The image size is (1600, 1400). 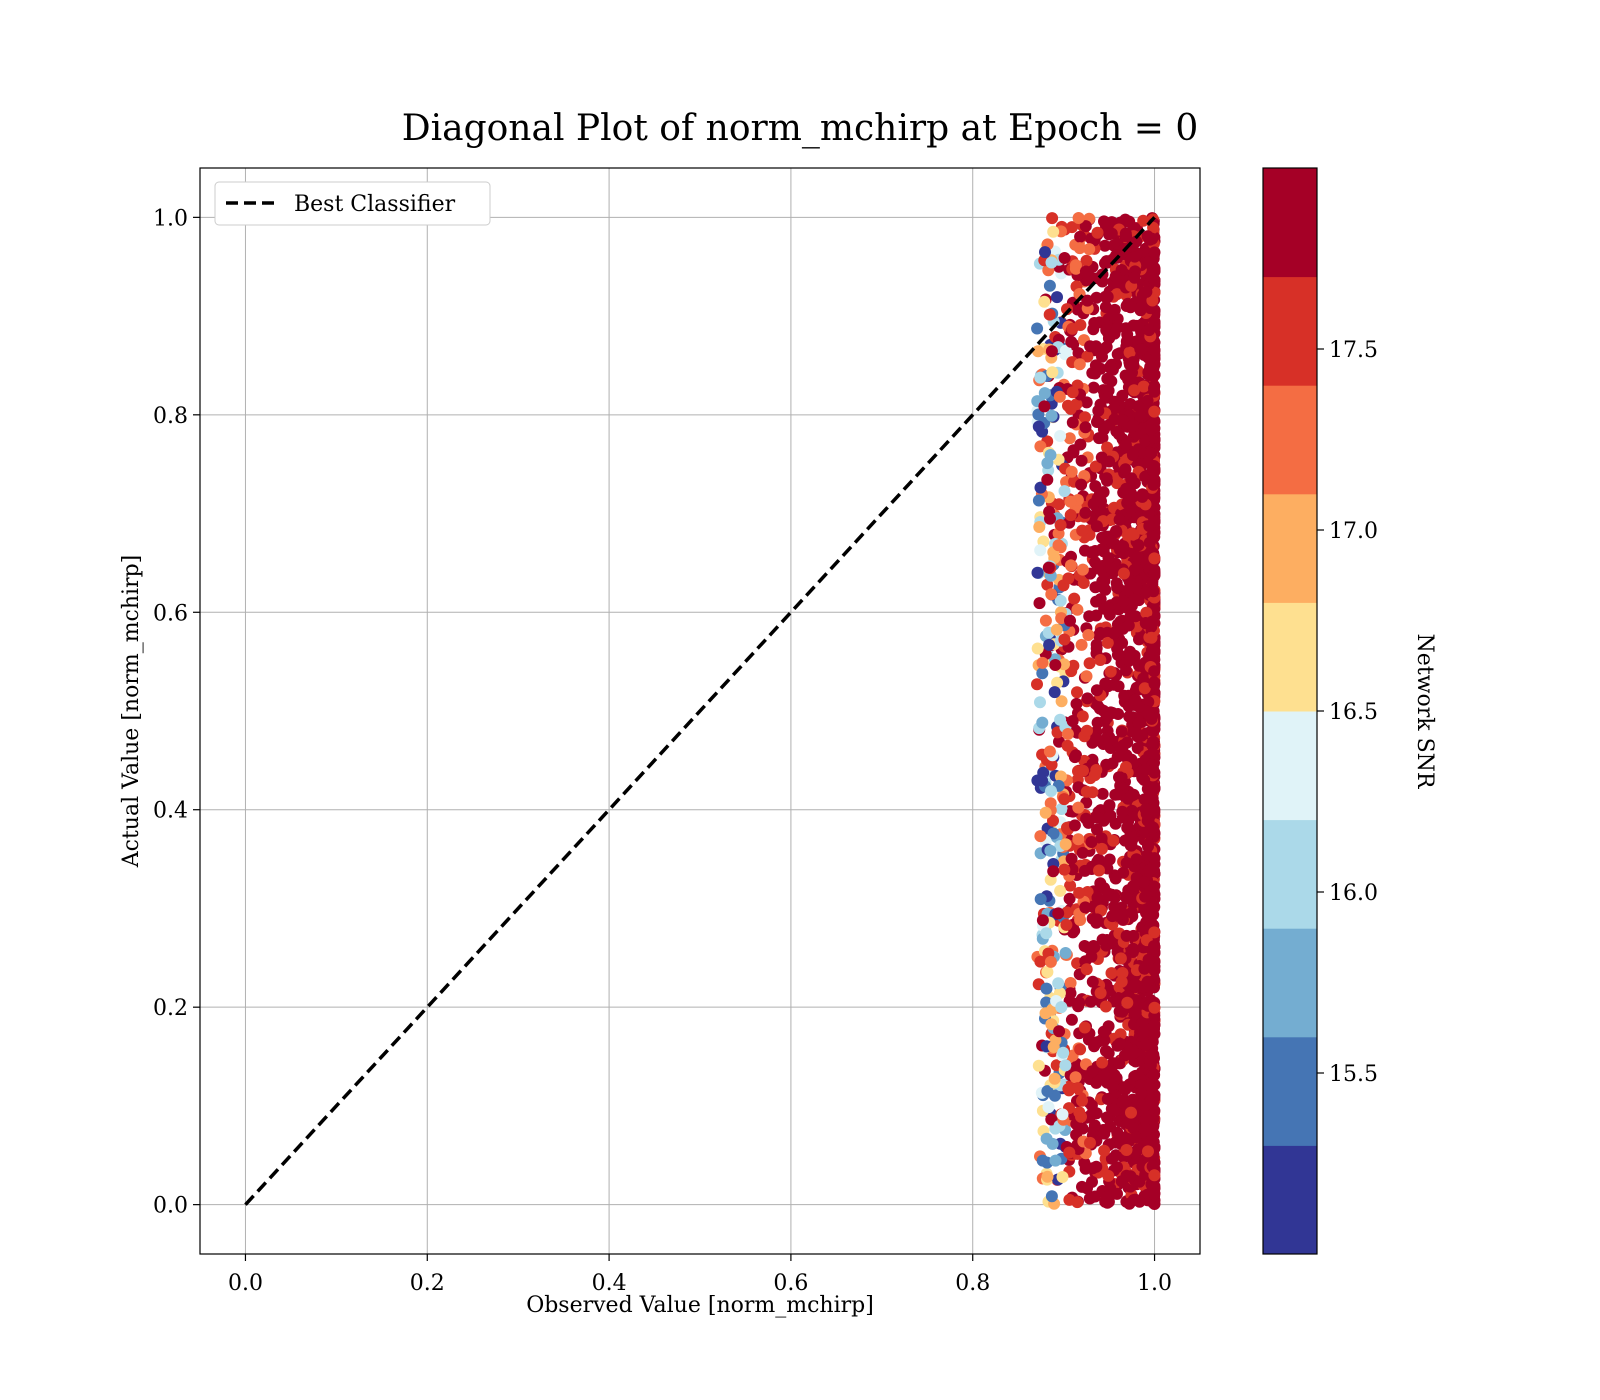 I want to click on colorbar-tick-label-0: 15.5, so click(x=1353, y=1074).